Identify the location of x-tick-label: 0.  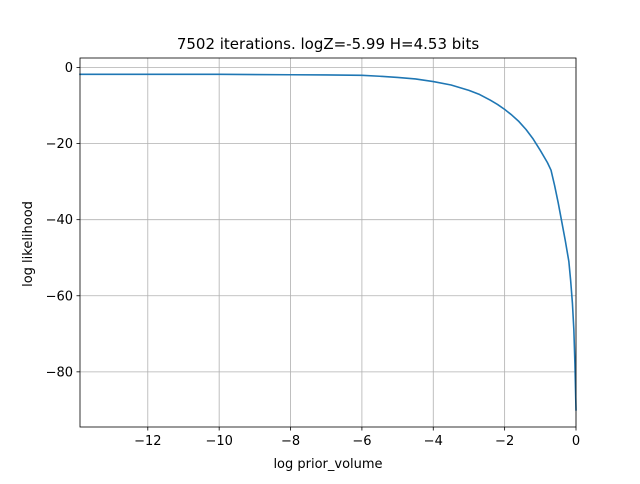
(576, 441).